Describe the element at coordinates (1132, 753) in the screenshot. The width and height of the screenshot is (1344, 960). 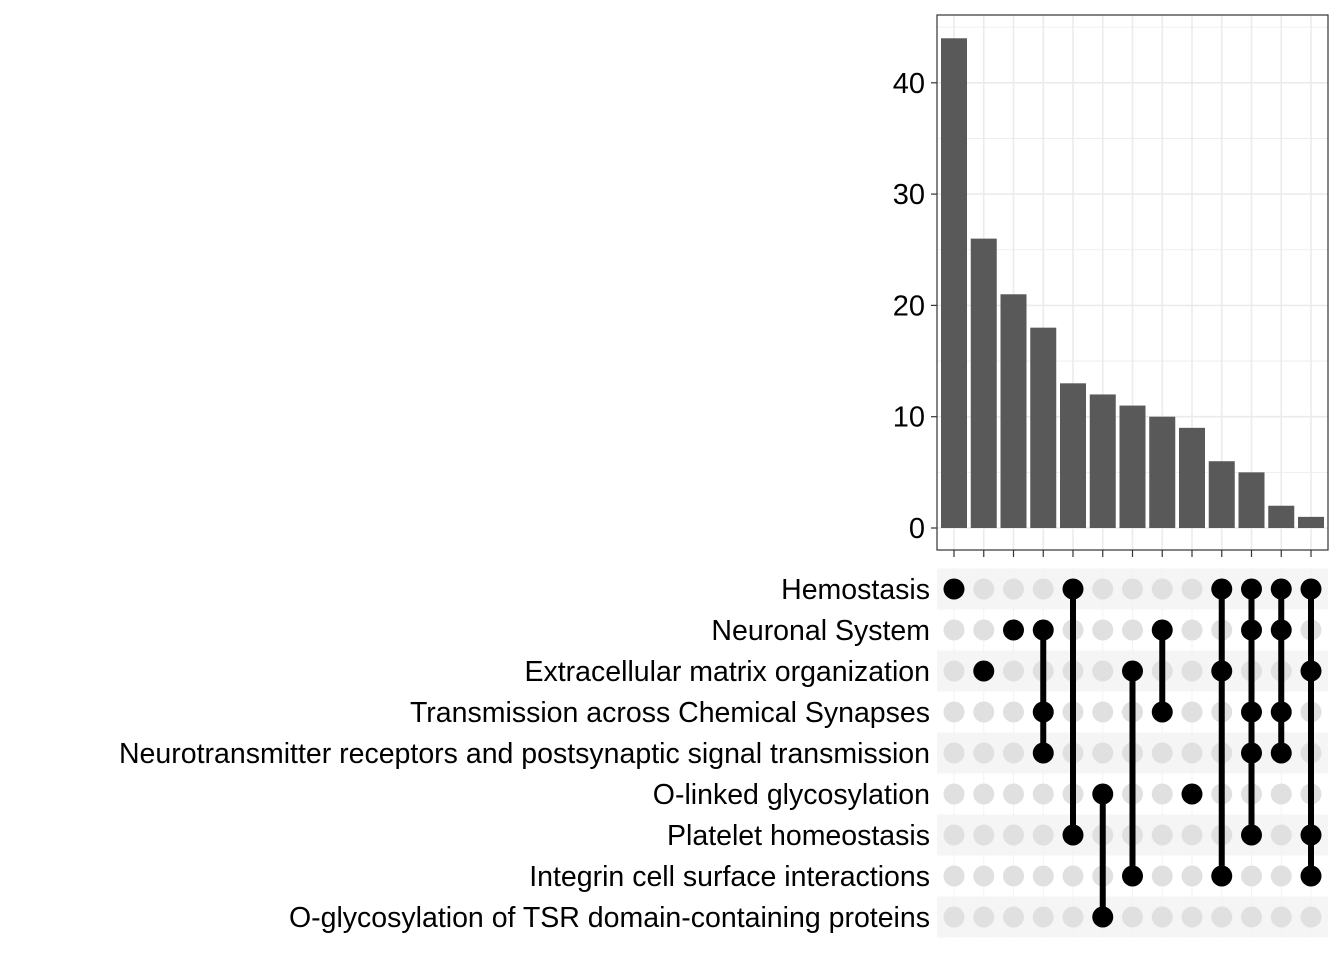
I see `matrix-panel` at that location.